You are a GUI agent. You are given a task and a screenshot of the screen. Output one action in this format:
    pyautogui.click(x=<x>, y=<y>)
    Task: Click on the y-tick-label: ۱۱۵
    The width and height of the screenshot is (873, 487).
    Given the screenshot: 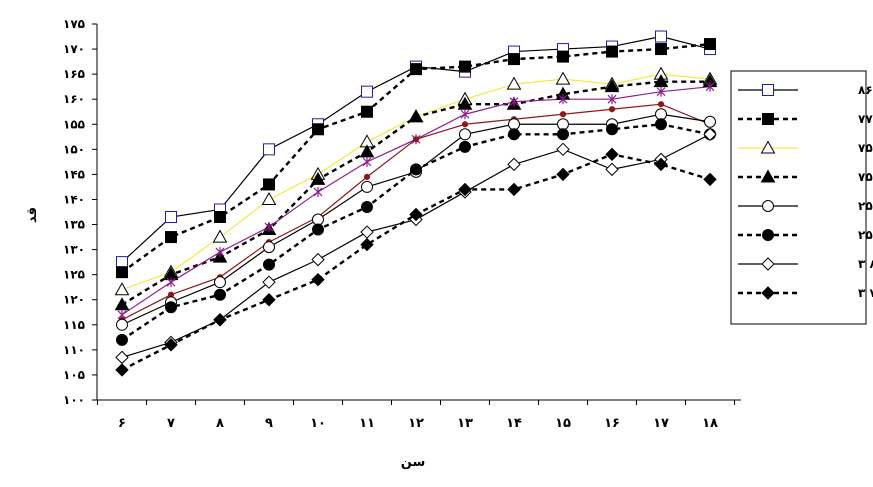 What is the action you would take?
    pyautogui.click(x=74, y=325)
    